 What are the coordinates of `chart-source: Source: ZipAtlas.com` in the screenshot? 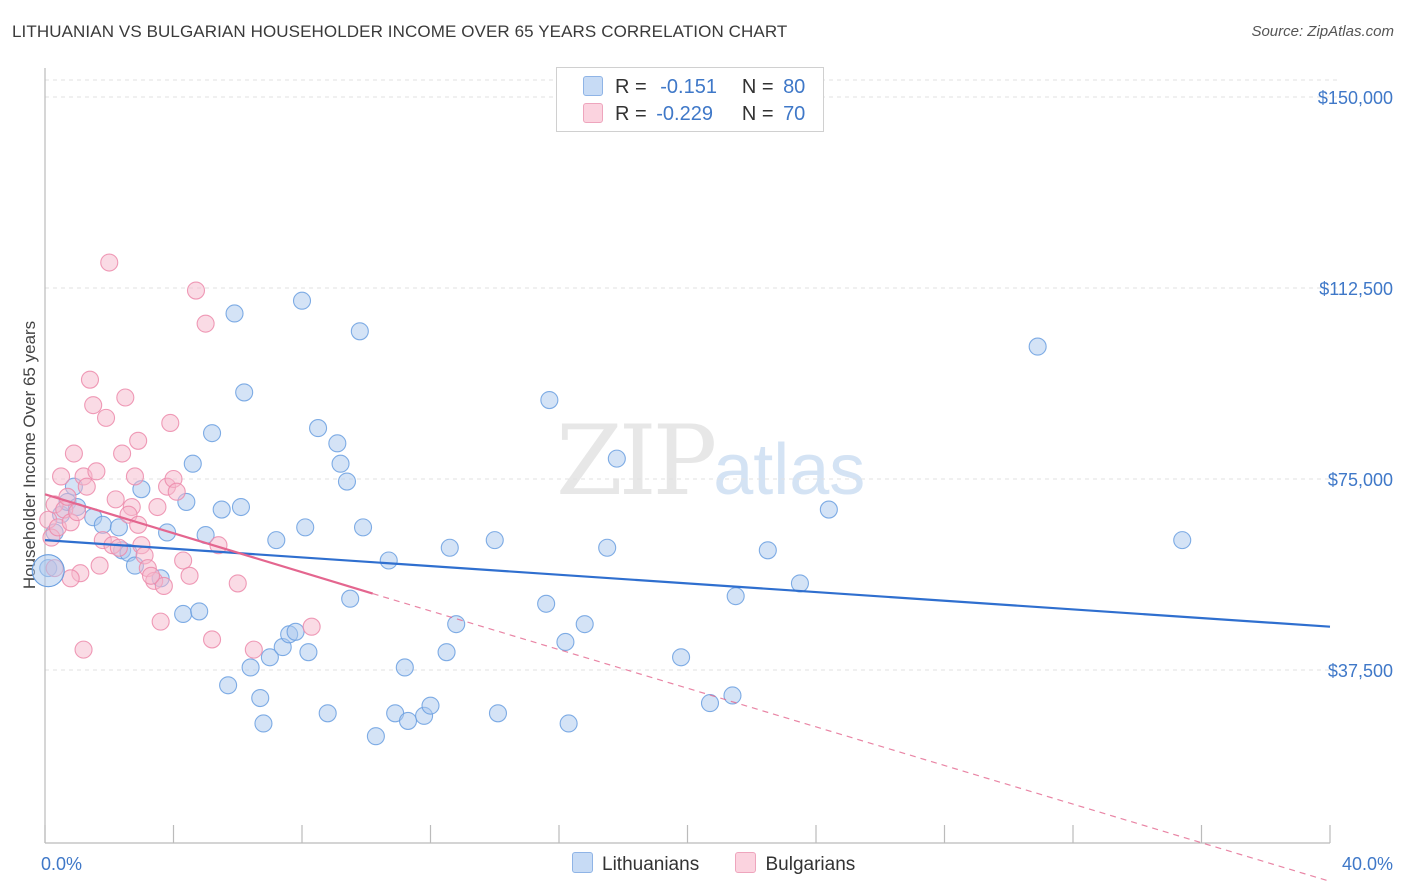 It's located at (1322, 31).